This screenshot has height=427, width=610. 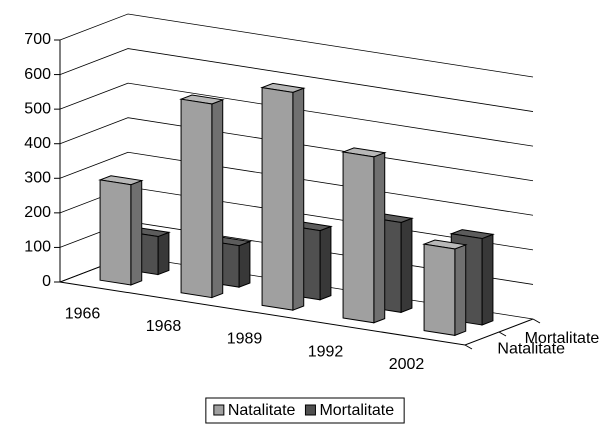 What do you see at coordinates (562, 338) in the screenshot?
I see `depth-label: Mortalitate` at bounding box center [562, 338].